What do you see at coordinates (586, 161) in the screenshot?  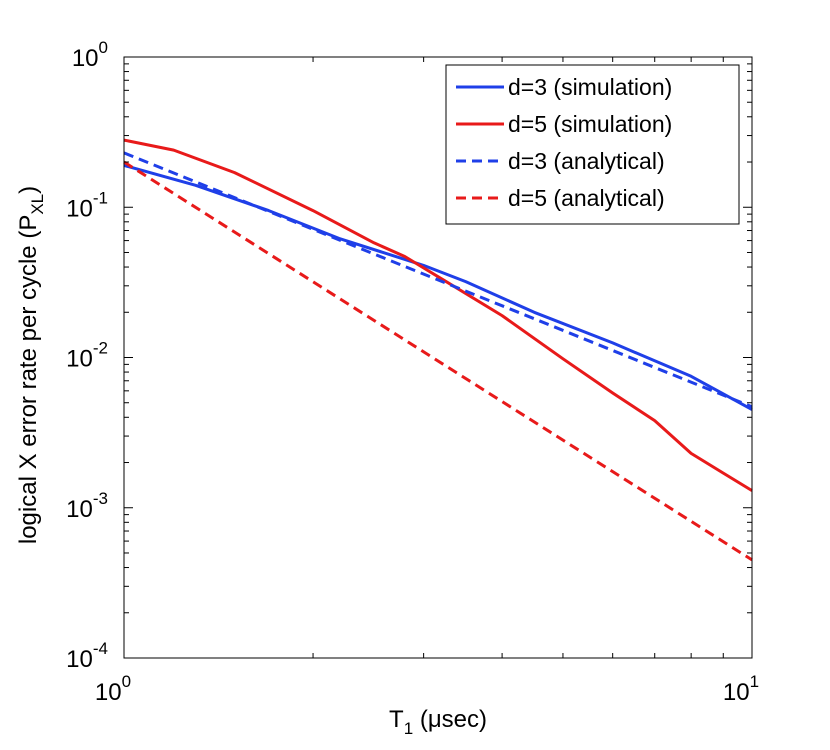 I see `legend-label-3: d=3 (analytical)` at bounding box center [586, 161].